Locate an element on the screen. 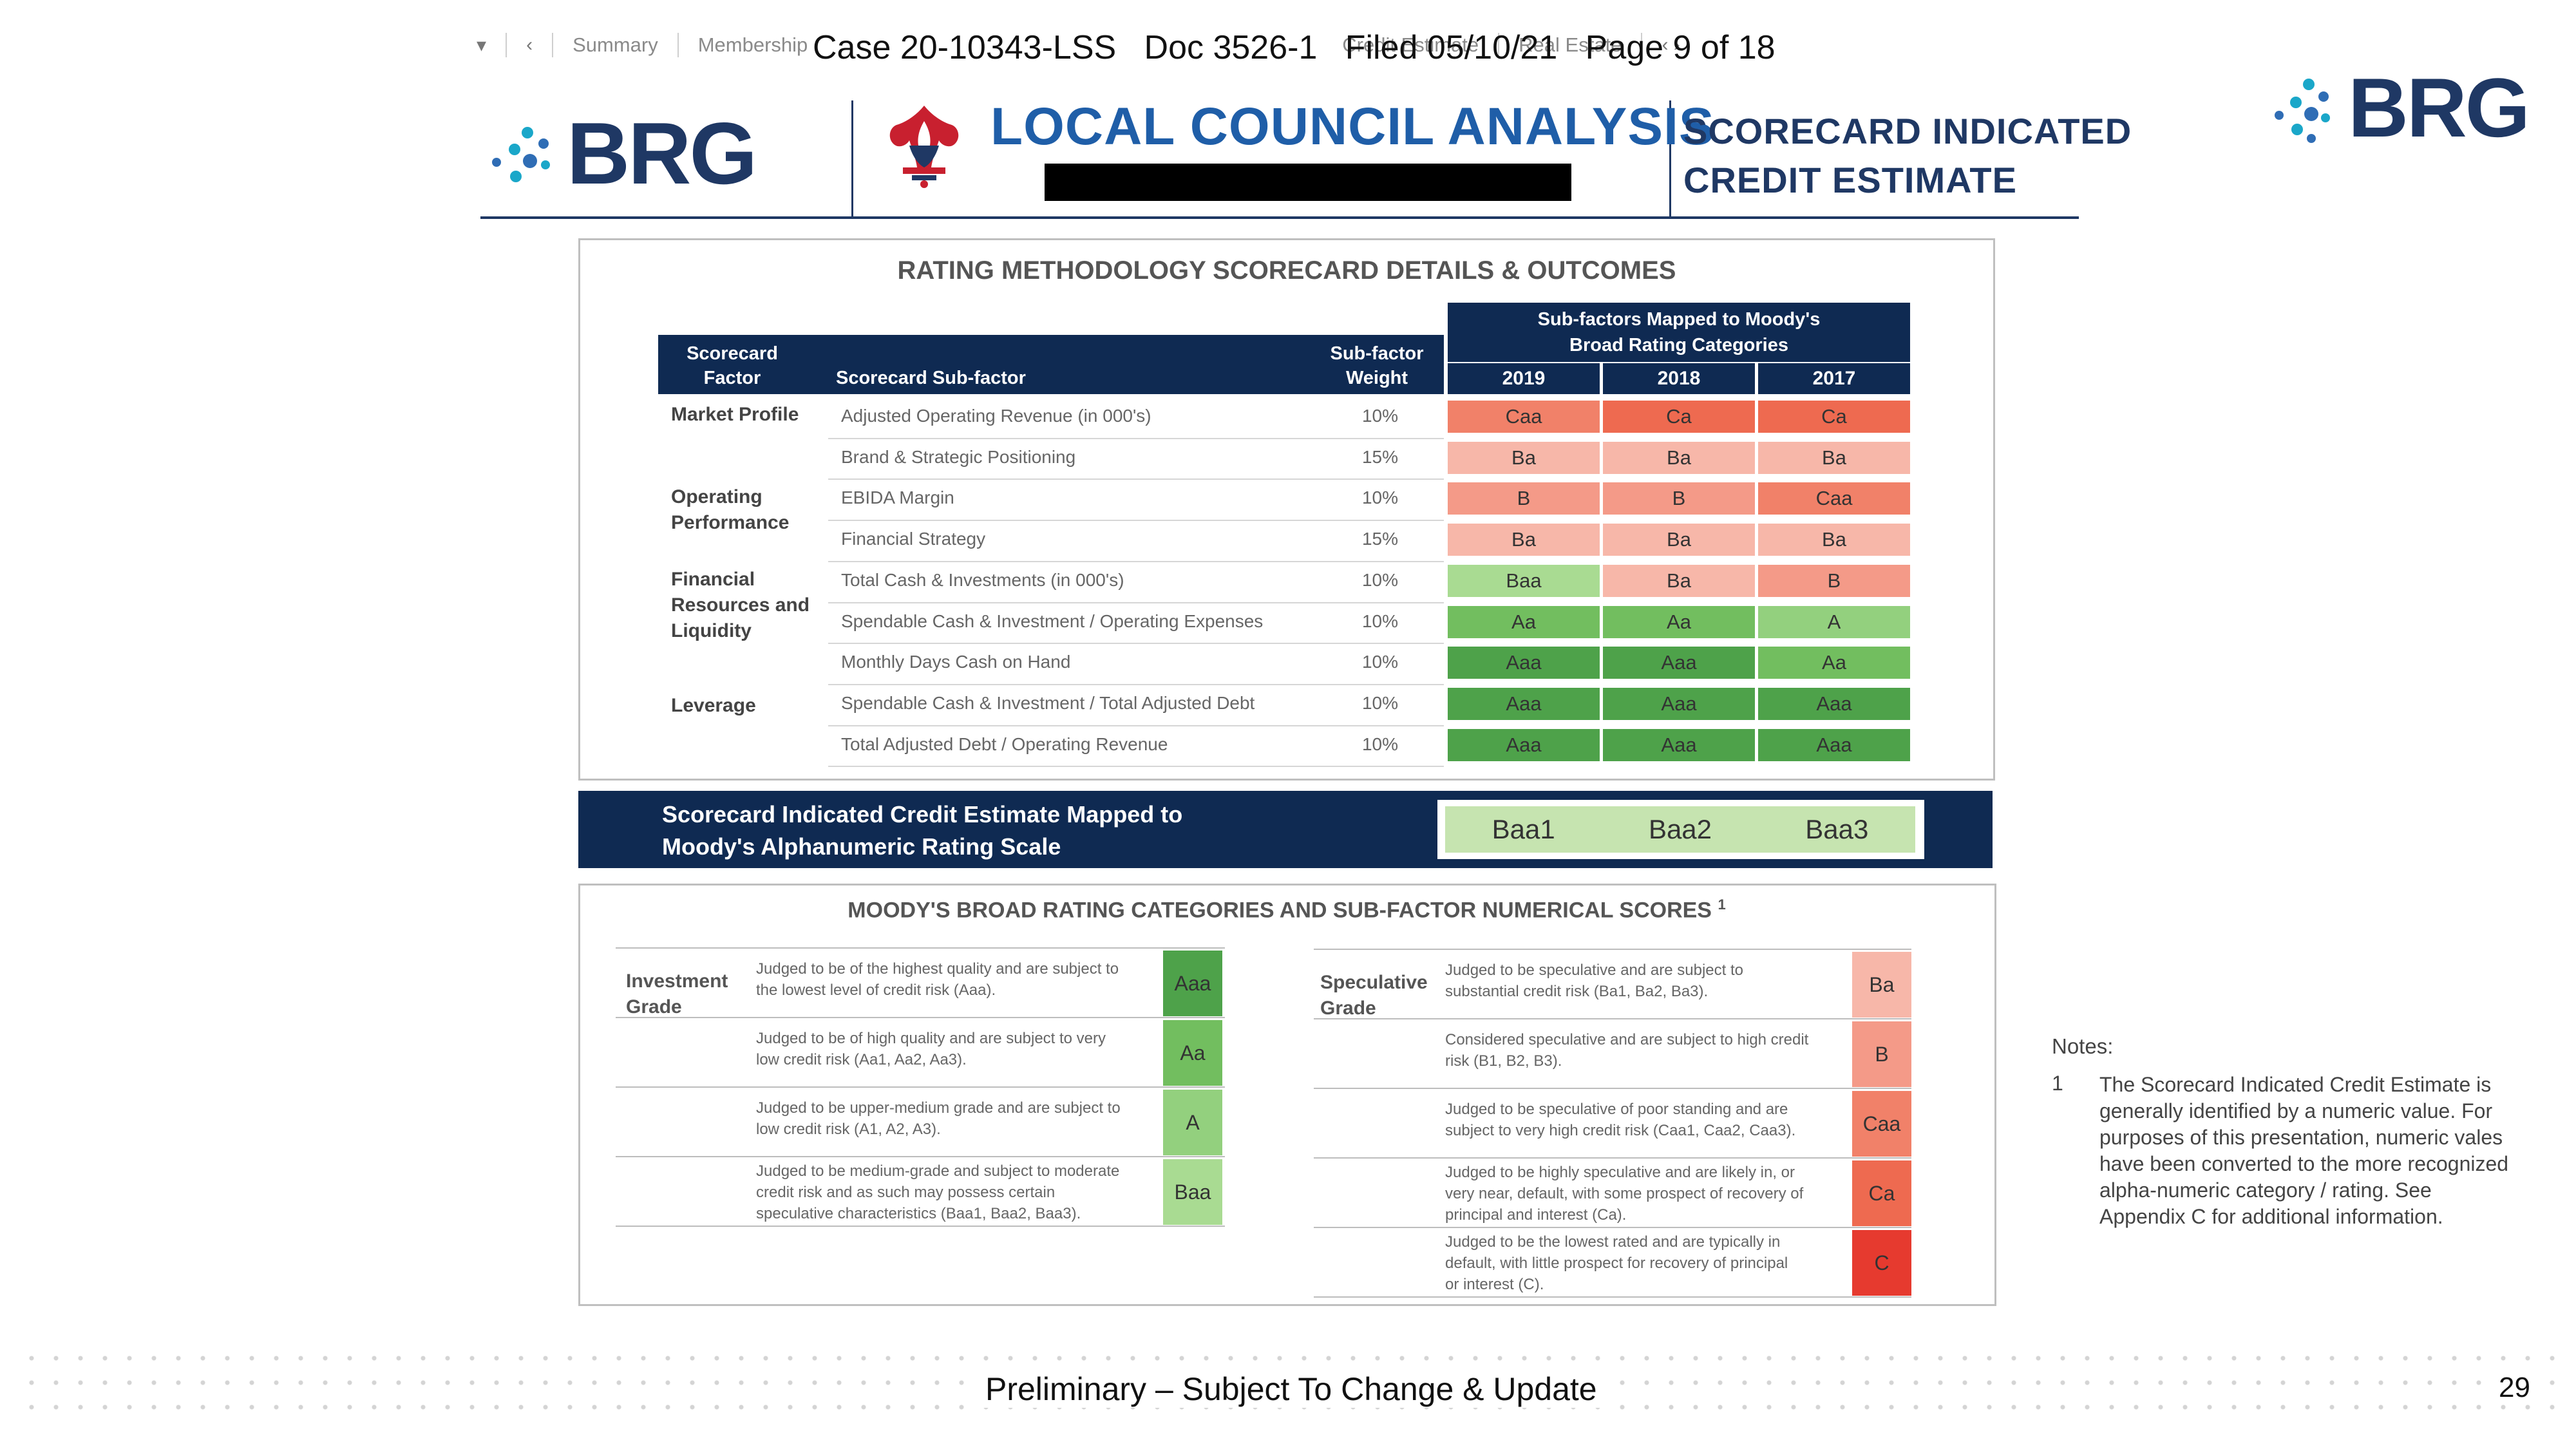  doc-number: Doc 3526-1 is located at coordinates (1231, 48).